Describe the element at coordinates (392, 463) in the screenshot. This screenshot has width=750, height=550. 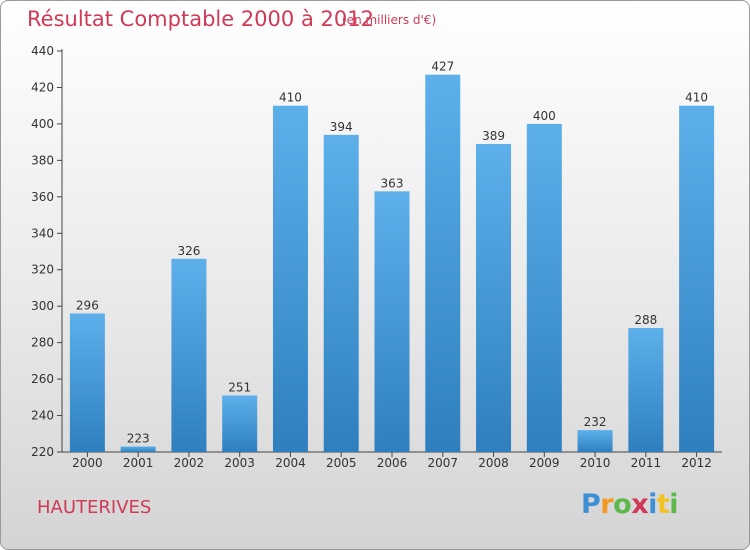
I see `x-tick-label: 2006` at that location.